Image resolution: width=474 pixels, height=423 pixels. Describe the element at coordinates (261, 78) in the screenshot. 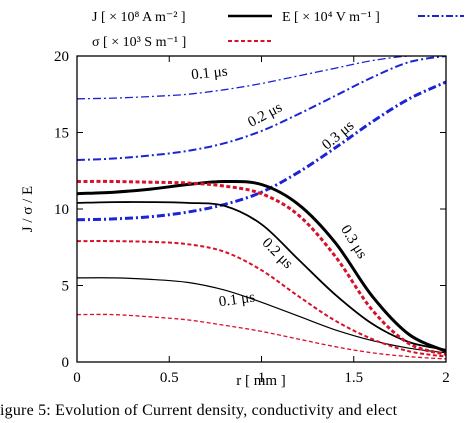

I see `series-line-E-0.1` at that location.